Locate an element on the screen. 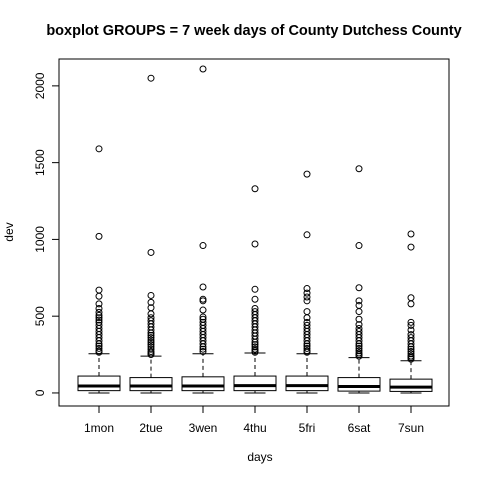  x-tick-label: 4thu is located at coordinates (254, 428).